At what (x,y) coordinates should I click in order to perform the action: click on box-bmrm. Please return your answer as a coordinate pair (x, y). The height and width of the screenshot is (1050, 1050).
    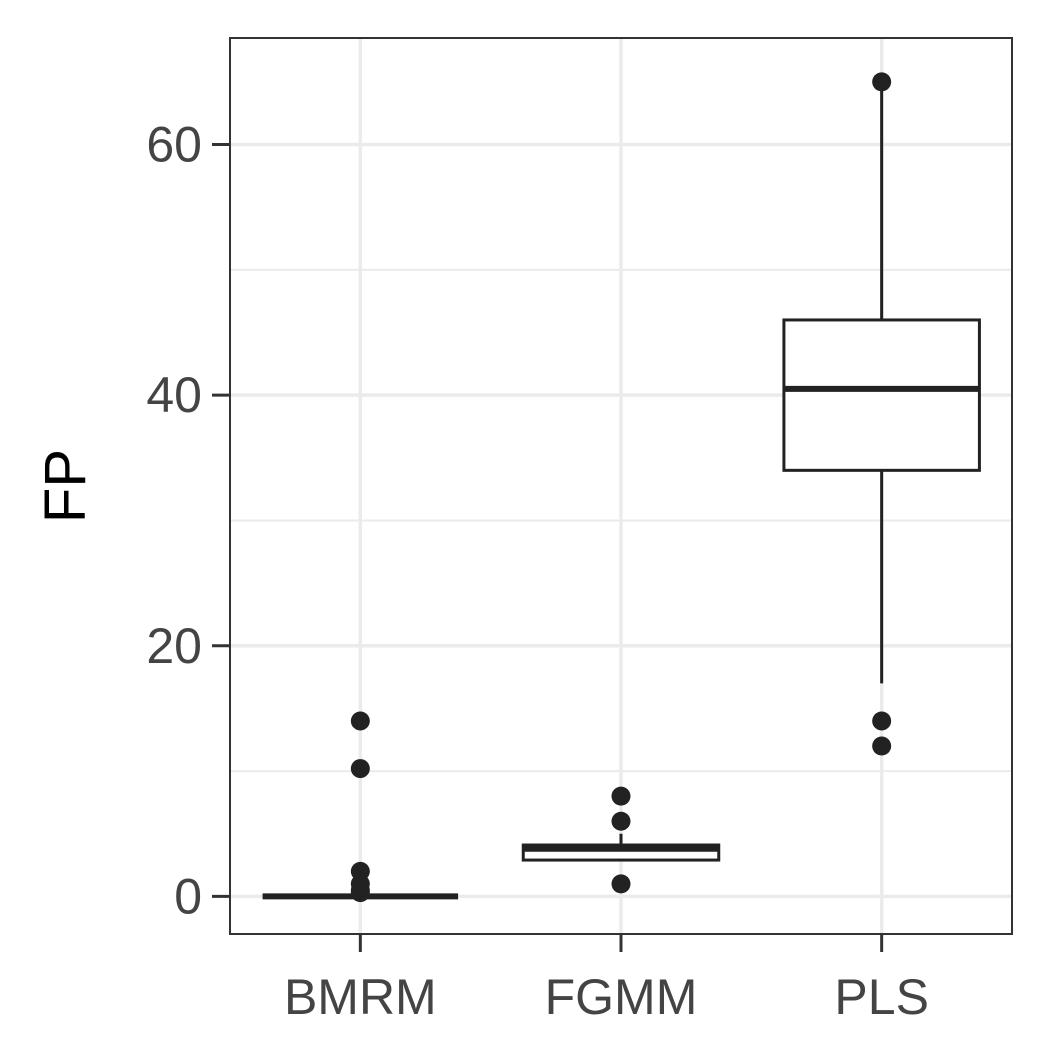
    Looking at the image, I should click on (360, 807).